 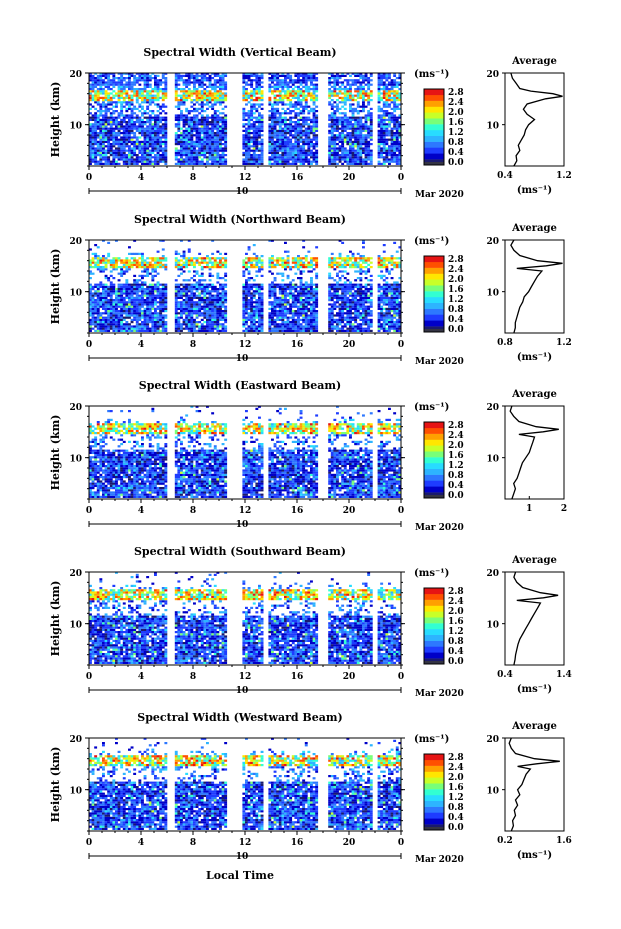 I want to click on colorbar-segment, so click(x=434, y=109).